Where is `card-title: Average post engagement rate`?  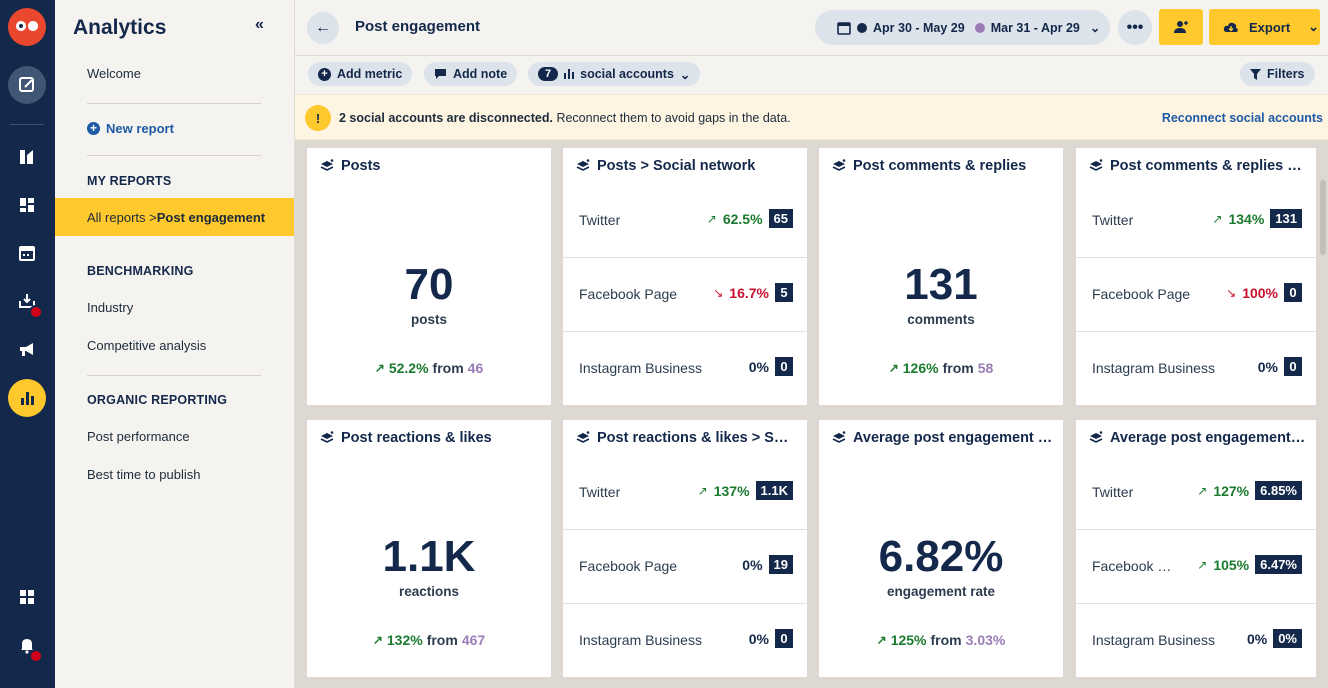
card-title: Average post engagement rate is located at coordinates (942, 438).